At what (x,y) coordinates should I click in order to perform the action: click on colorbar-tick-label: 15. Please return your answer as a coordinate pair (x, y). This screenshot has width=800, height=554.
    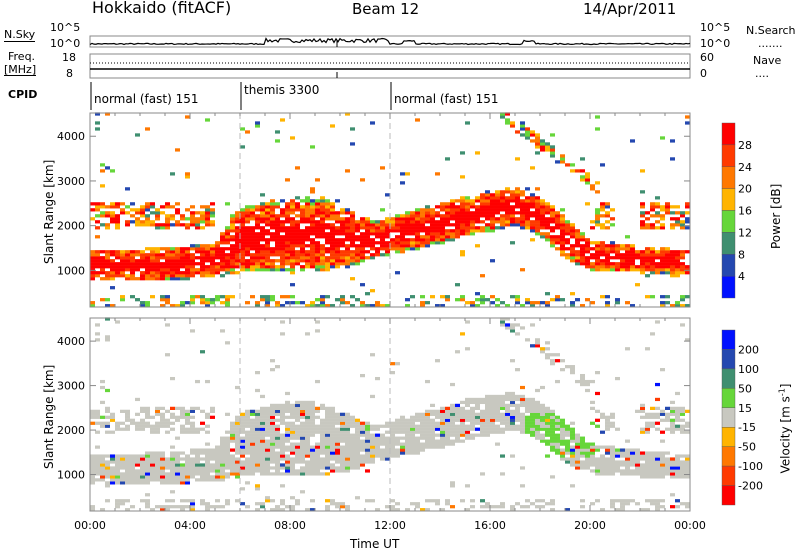
    Looking at the image, I should click on (745, 408).